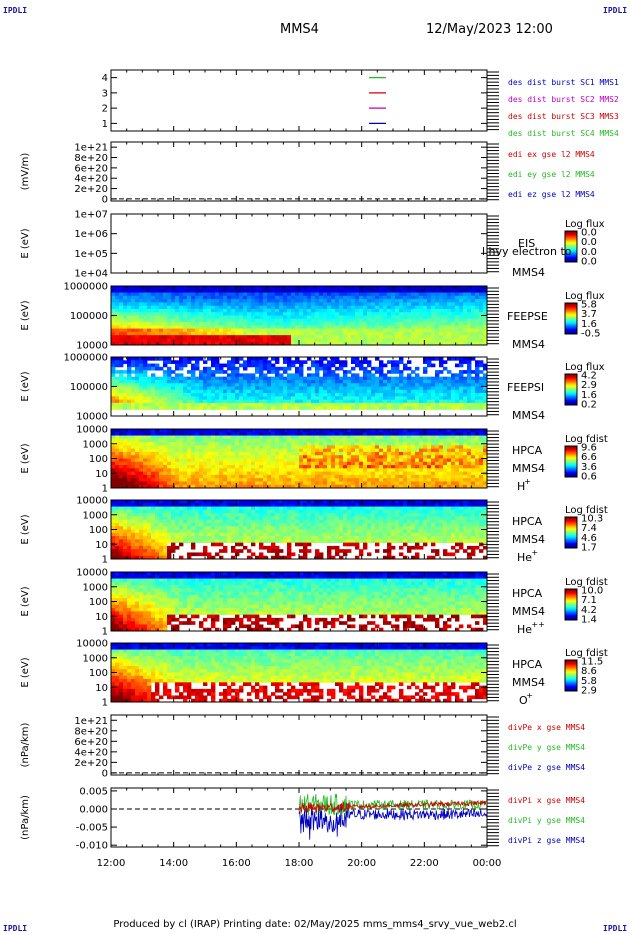 This screenshot has width=630, height=934. Describe the element at coordinates (589, 681) in the screenshot. I see `hpca_o-colorbar-tick: 5.8` at that location.